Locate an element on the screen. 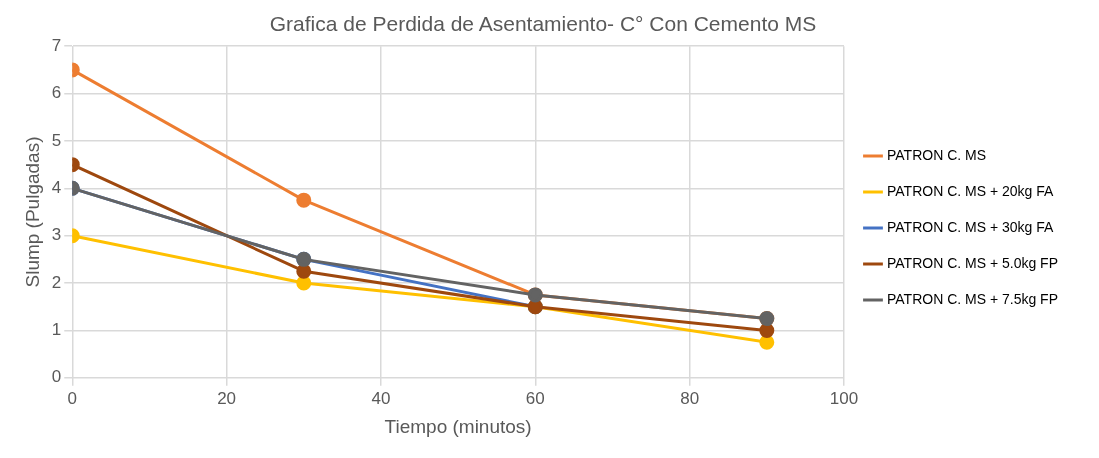 This screenshot has width=1099, height=458. x-axis-title: Tiempo (minutos) is located at coordinates (458, 426).